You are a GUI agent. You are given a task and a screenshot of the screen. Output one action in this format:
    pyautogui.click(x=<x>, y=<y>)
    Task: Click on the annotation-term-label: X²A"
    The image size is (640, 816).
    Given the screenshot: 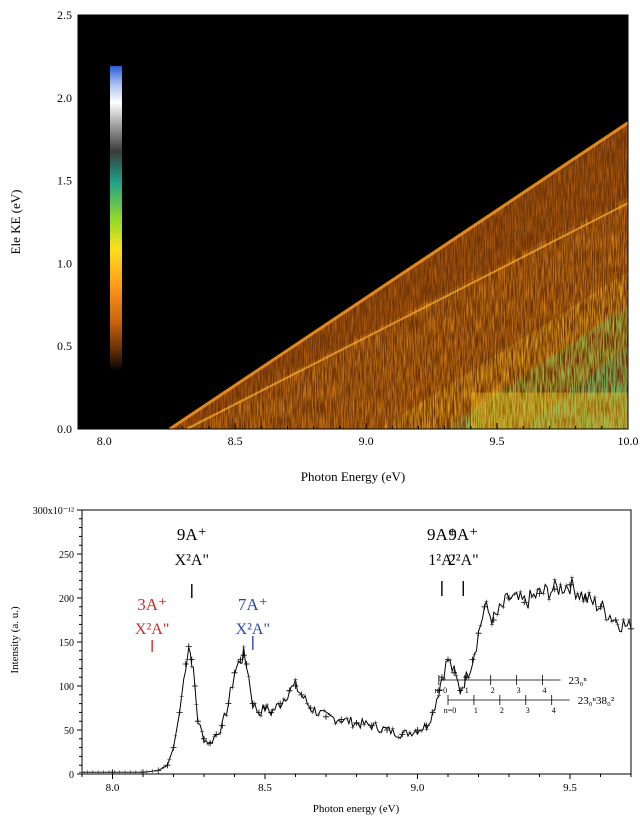 What is the action you would take?
    pyautogui.click(x=152, y=629)
    